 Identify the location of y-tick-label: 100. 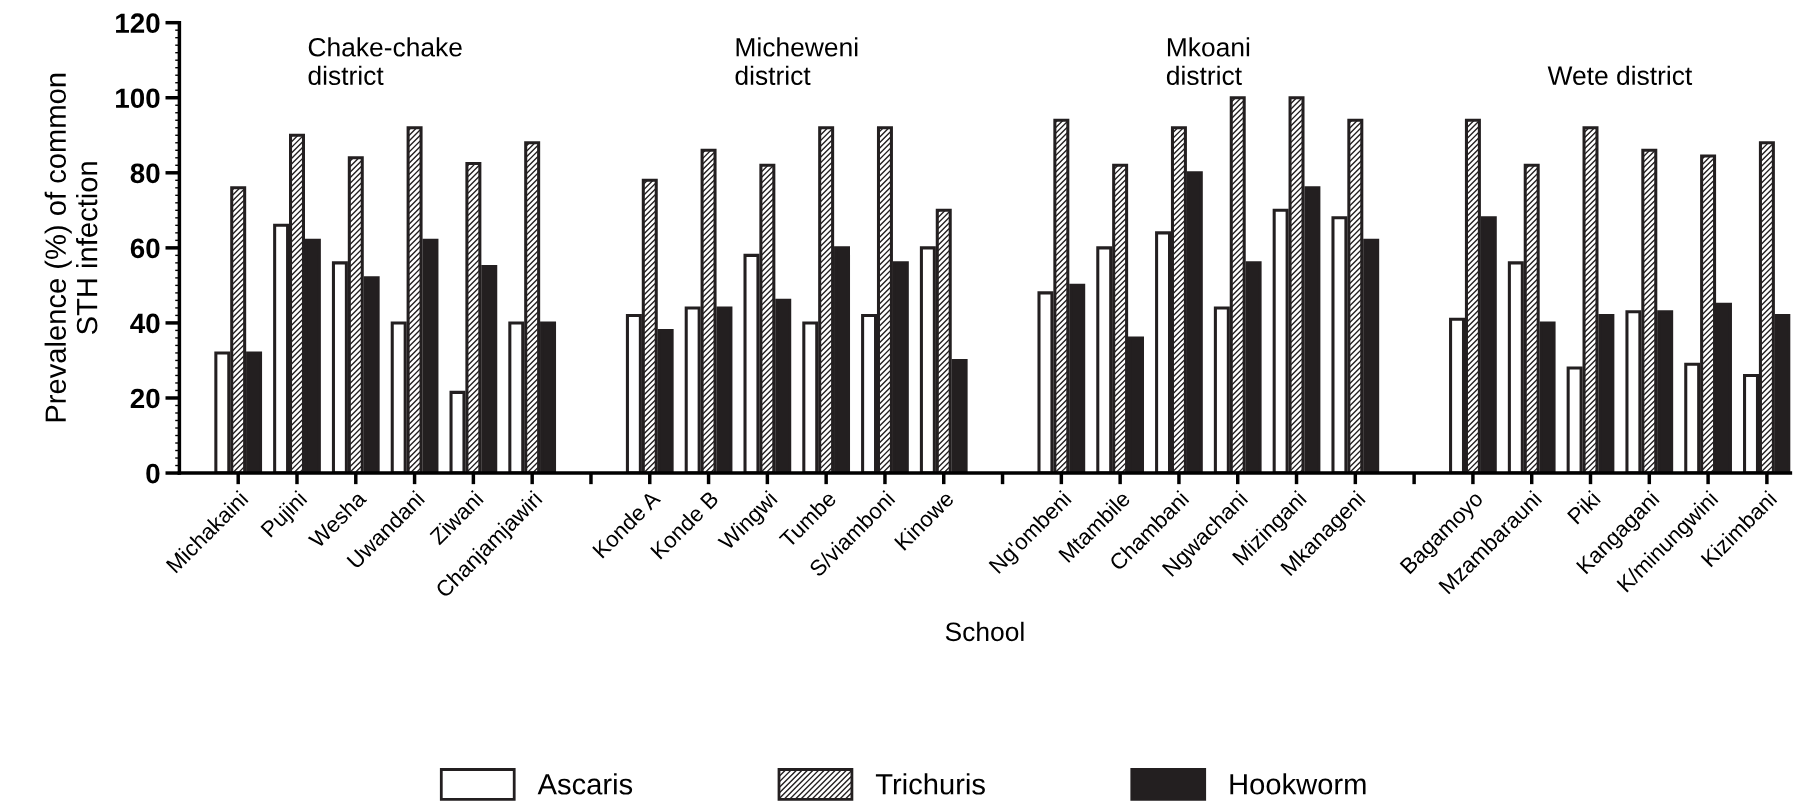
(138, 98).